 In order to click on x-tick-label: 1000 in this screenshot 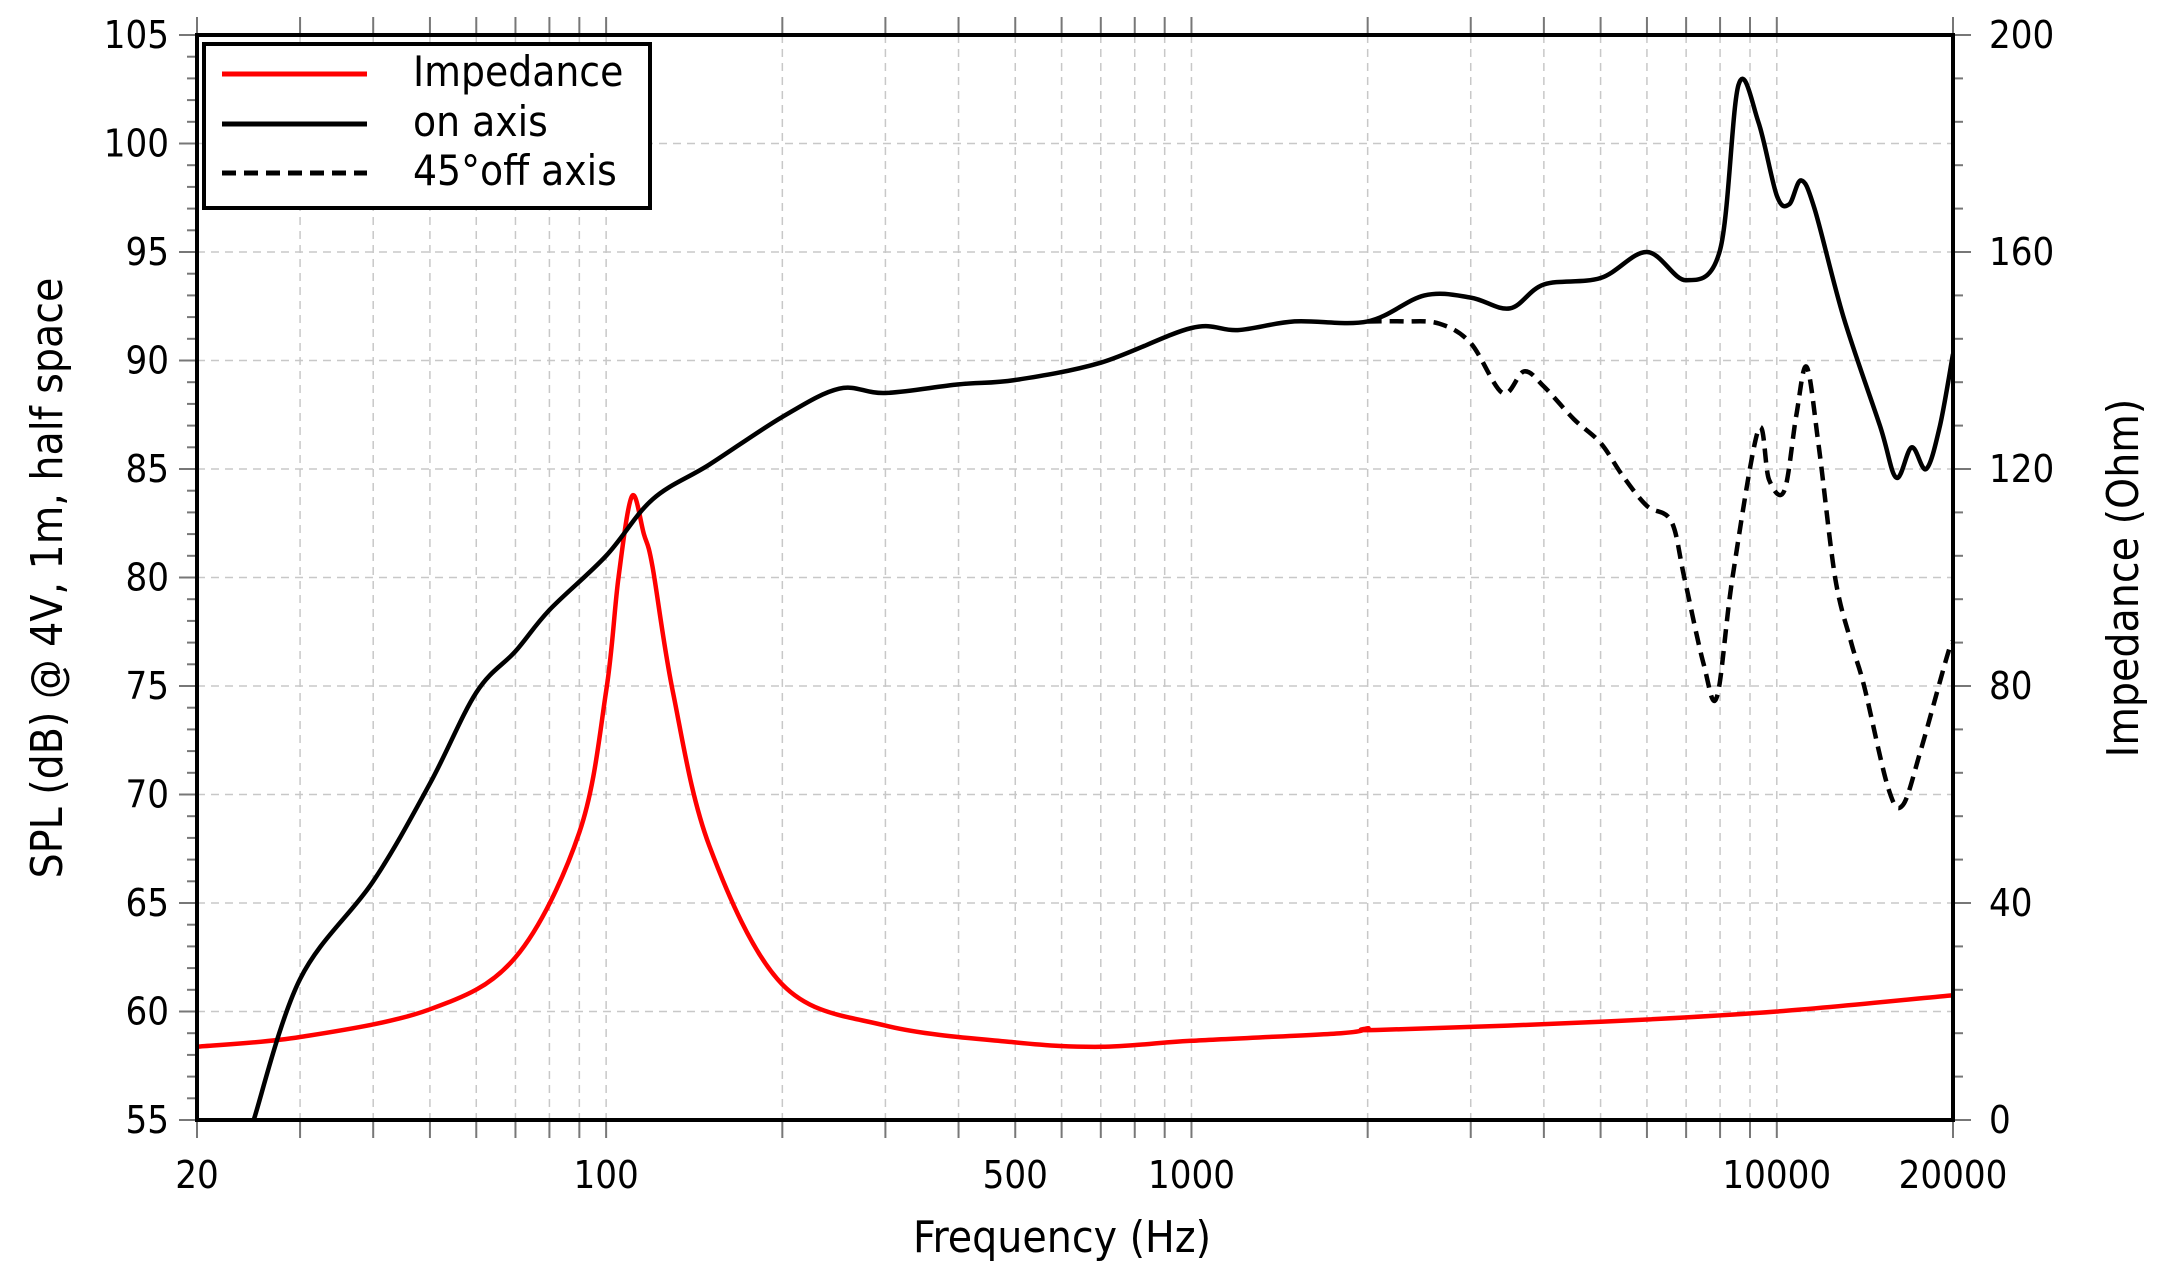, I will do `click(1191, 1175)`.